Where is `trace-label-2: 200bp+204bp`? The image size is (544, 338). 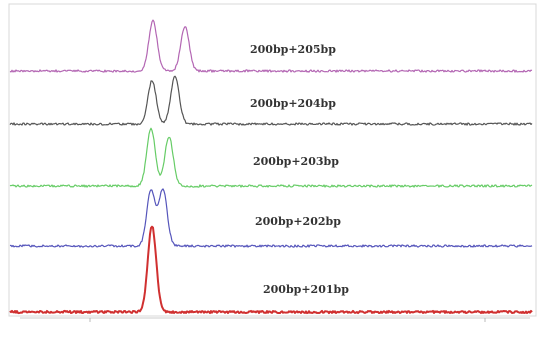 trace-label-2: 200bp+204bp is located at coordinates (293, 103).